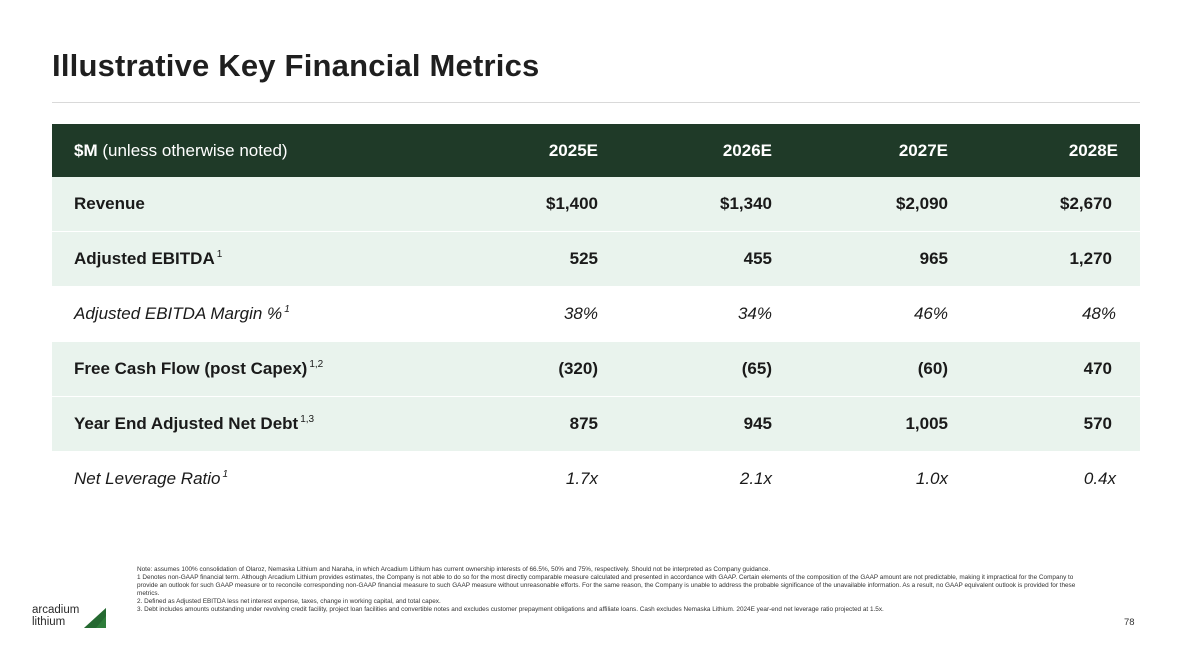 The width and height of the screenshot is (1186, 668). Describe the element at coordinates (535, 424) in the screenshot. I see `cell-value: 875` at that location.